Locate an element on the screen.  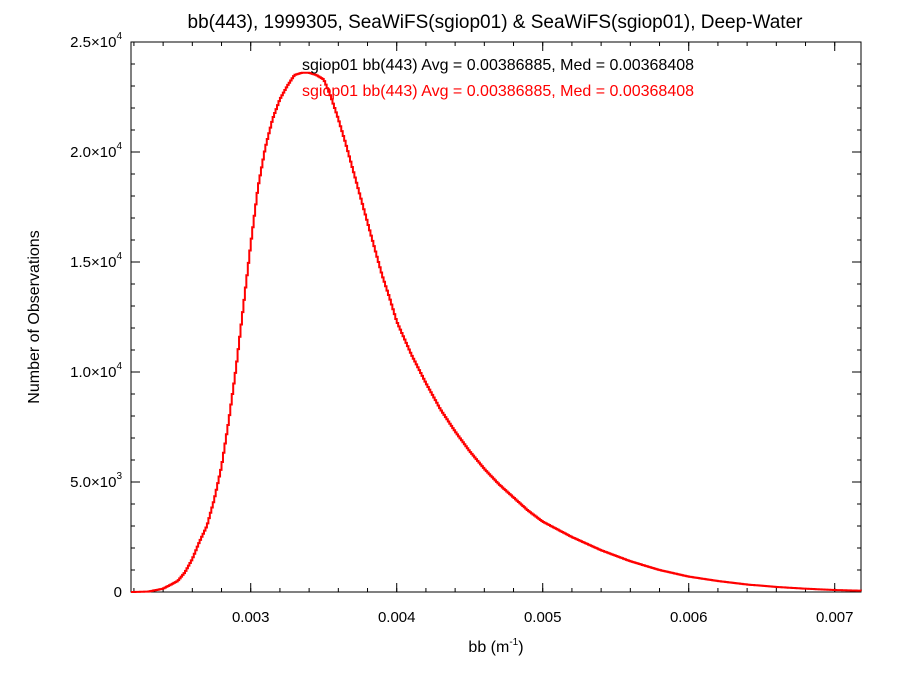
y-axis-label: Number of Observations is located at coordinates (34, 316).